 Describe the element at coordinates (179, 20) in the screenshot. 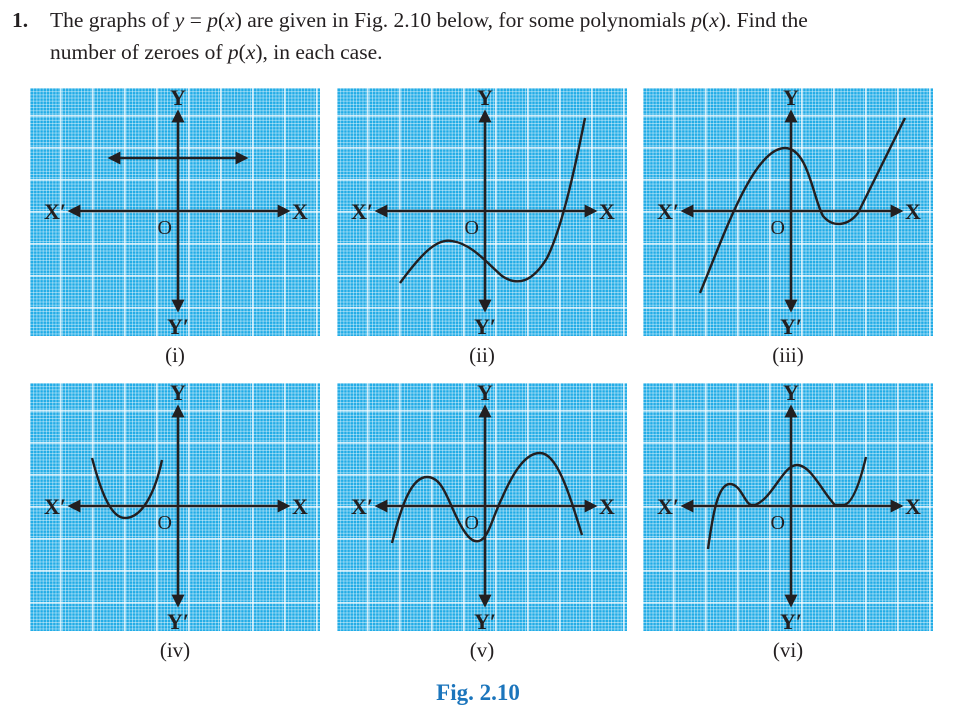

I see `math-variable: y` at that location.